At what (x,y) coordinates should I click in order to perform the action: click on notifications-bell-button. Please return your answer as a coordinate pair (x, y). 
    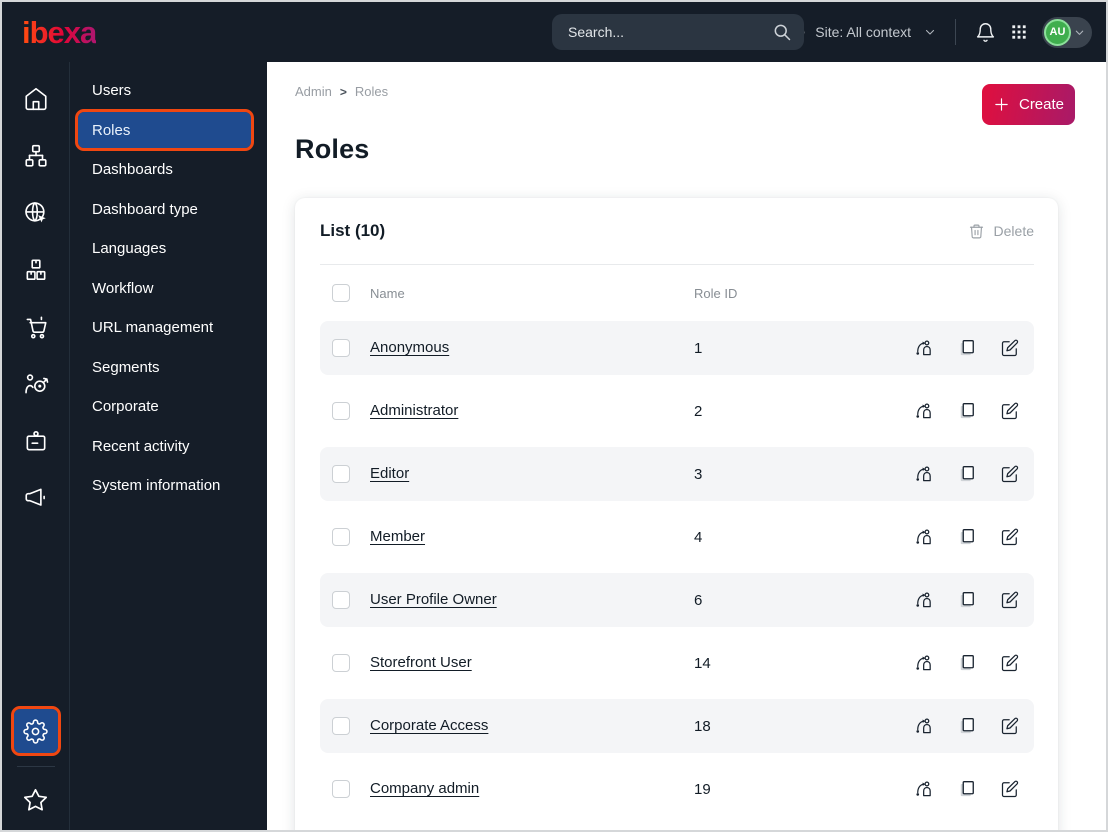
    Looking at the image, I should click on (985, 32).